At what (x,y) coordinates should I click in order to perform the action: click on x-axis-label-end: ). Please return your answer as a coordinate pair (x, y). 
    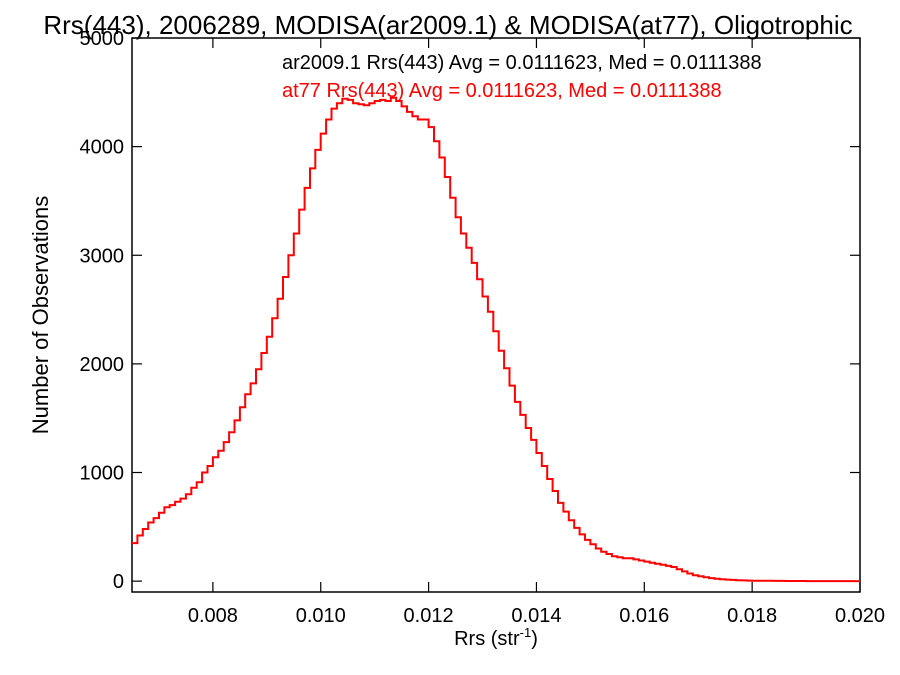
    Looking at the image, I should click on (534, 639).